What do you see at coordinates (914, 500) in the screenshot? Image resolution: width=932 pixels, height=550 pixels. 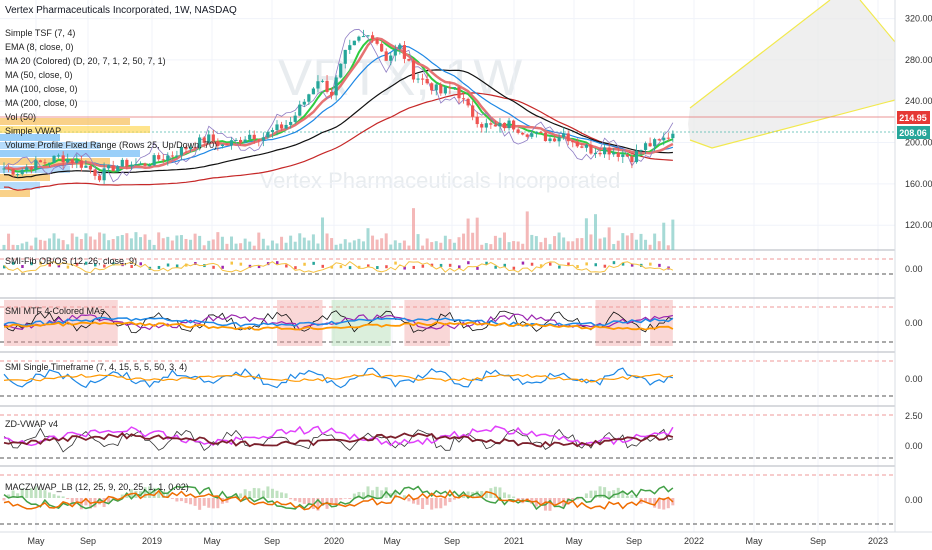 I see `pane5-tick: 0.00` at bounding box center [914, 500].